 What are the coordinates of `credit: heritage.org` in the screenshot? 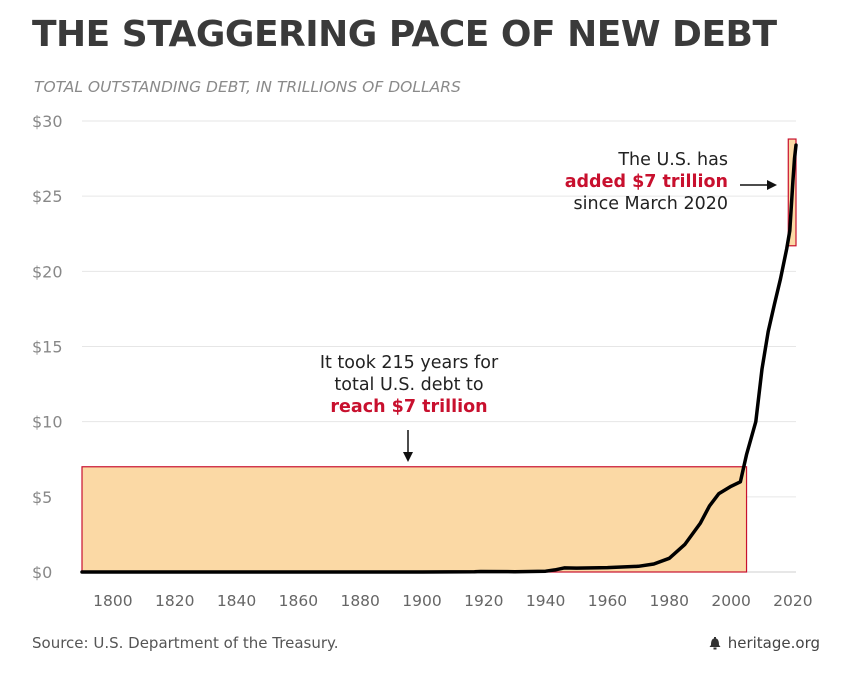 It's located at (764, 643).